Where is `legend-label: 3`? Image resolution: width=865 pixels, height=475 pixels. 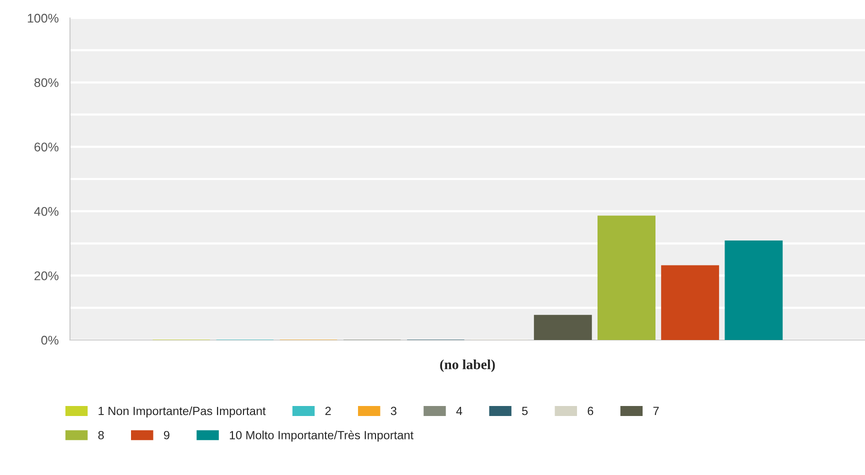 legend-label: 3 is located at coordinates (393, 411).